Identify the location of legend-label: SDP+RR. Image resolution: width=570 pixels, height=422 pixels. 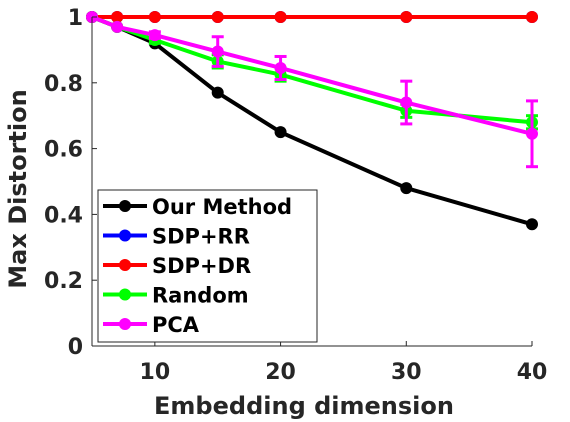
(201, 237).